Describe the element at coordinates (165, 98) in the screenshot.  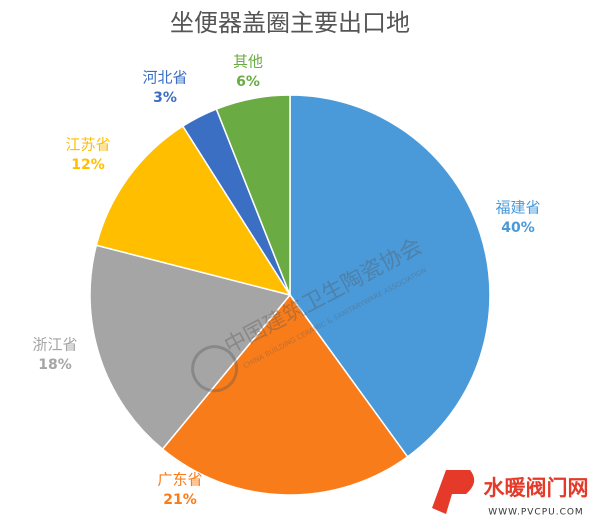
I see `value-label: 3%` at that location.